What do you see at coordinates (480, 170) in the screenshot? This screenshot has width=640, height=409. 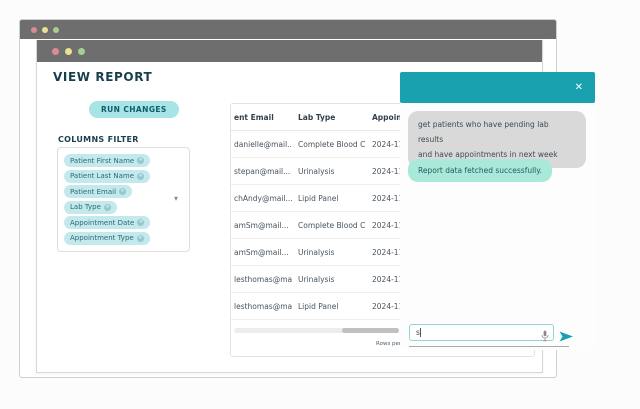 I see `chat-message-bot: Report data fetched successfully.` at bounding box center [480, 170].